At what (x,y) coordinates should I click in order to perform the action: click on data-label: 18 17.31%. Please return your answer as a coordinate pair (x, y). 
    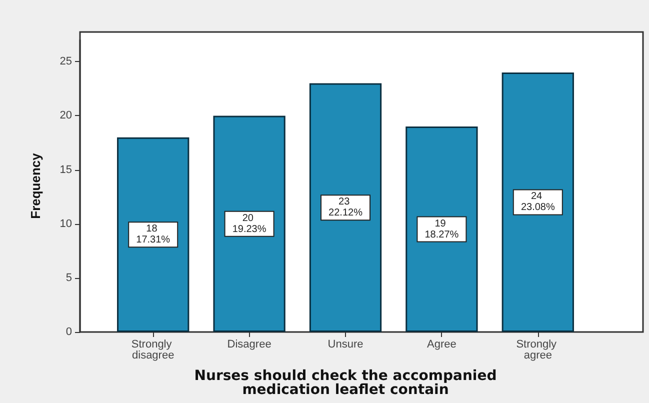
    Looking at the image, I should click on (153, 235).